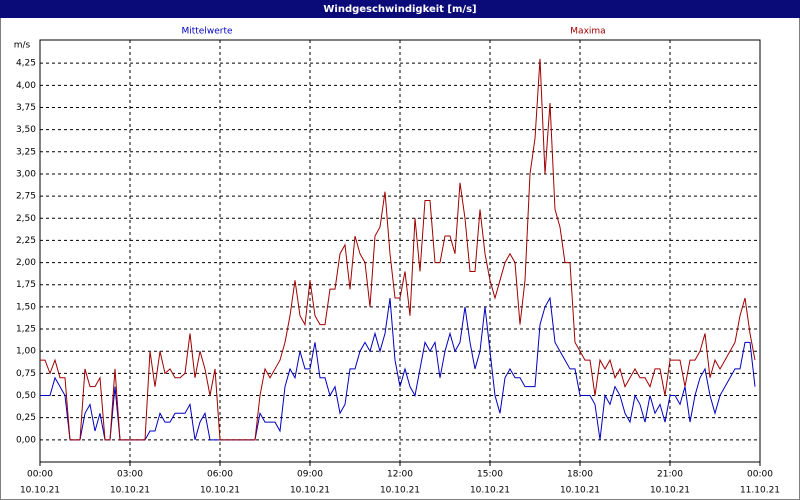  I want to click on y-tick-label: 3,75, so click(26, 108).